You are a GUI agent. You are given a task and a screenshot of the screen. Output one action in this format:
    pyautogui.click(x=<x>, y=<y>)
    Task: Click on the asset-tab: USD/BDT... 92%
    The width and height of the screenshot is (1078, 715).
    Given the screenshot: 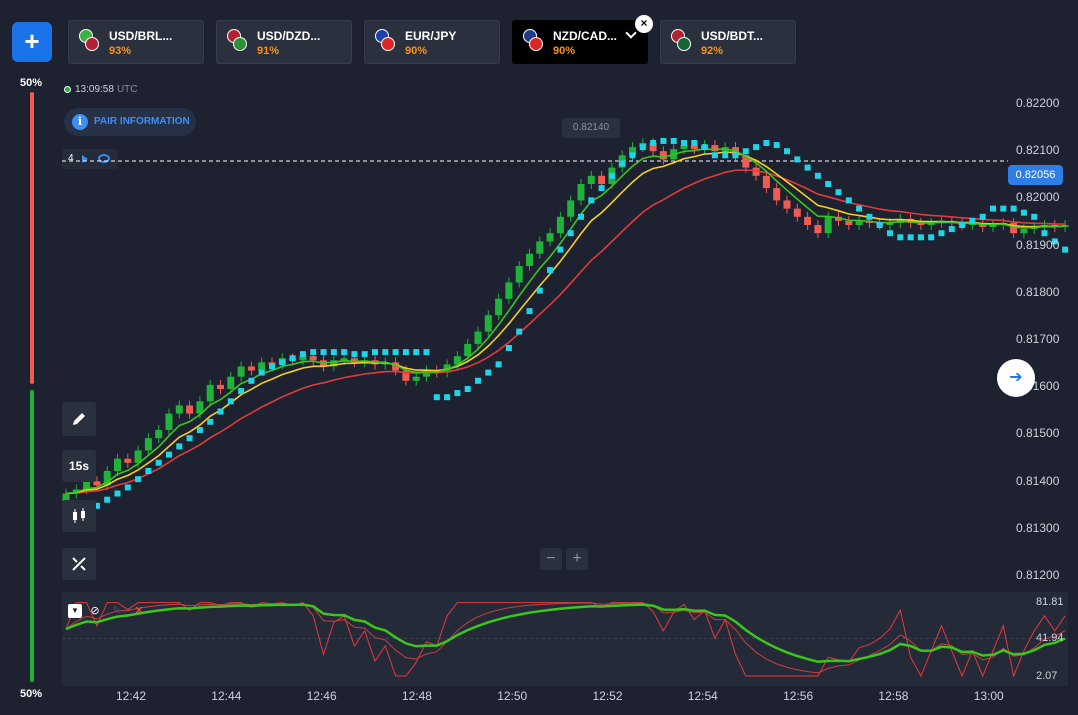 What is the action you would take?
    pyautogui.click(x=728, y=42)
    